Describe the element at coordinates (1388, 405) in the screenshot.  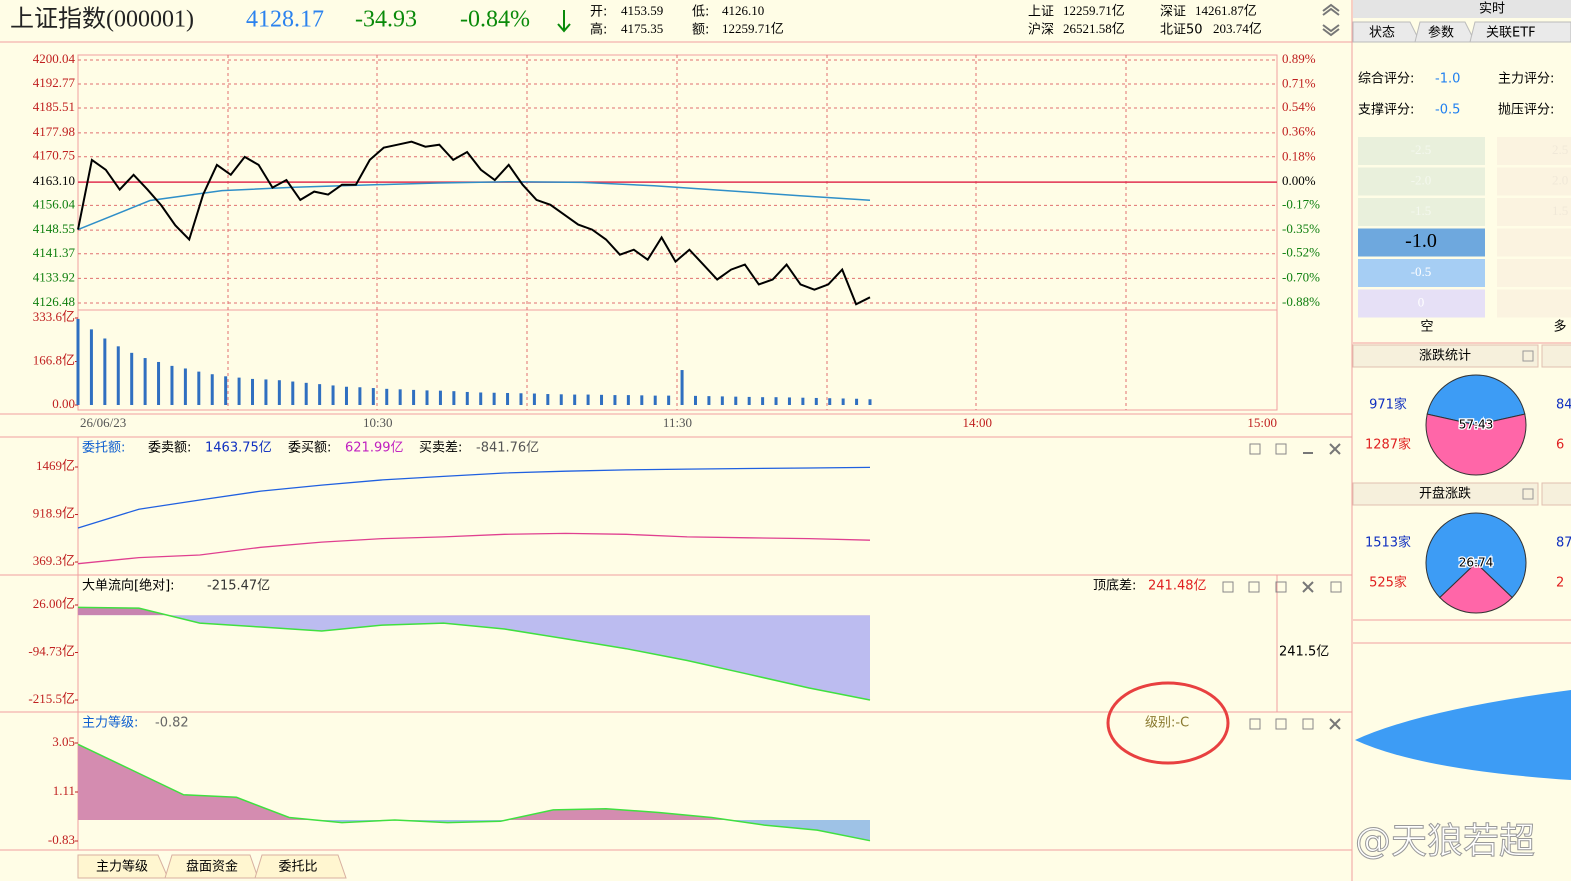
I see `pie-count: 971家` at that location.